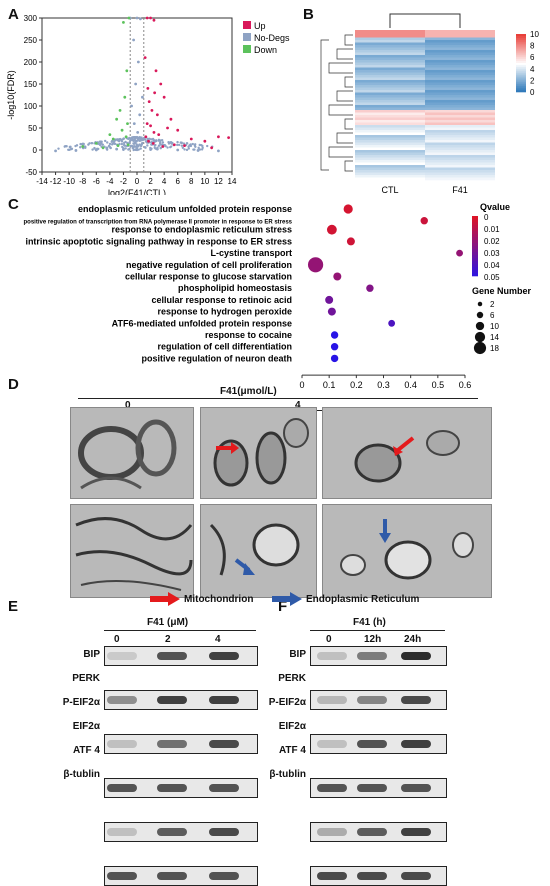 The height and width of the screenshot is (886, 550). I want to click on go-term-label: positive regulation of neuron death, so click(216, 358).